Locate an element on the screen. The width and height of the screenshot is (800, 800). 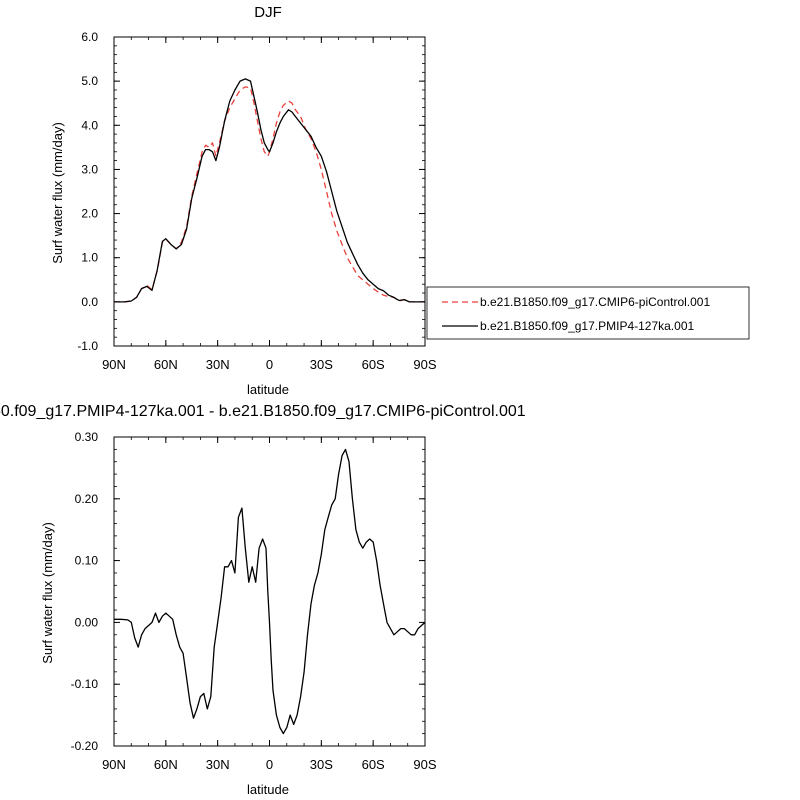
top-title: DJF is located at coordinates (268, 12).